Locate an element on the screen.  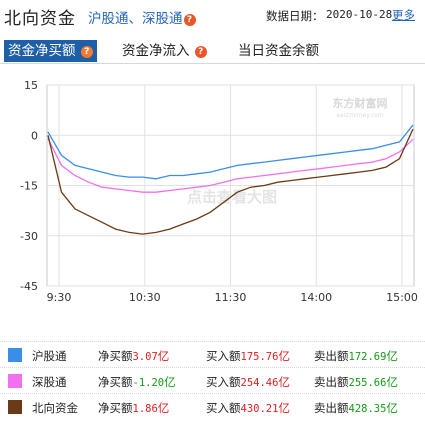
x-tick-label: 9:30 is located at coordinates (59, 297).